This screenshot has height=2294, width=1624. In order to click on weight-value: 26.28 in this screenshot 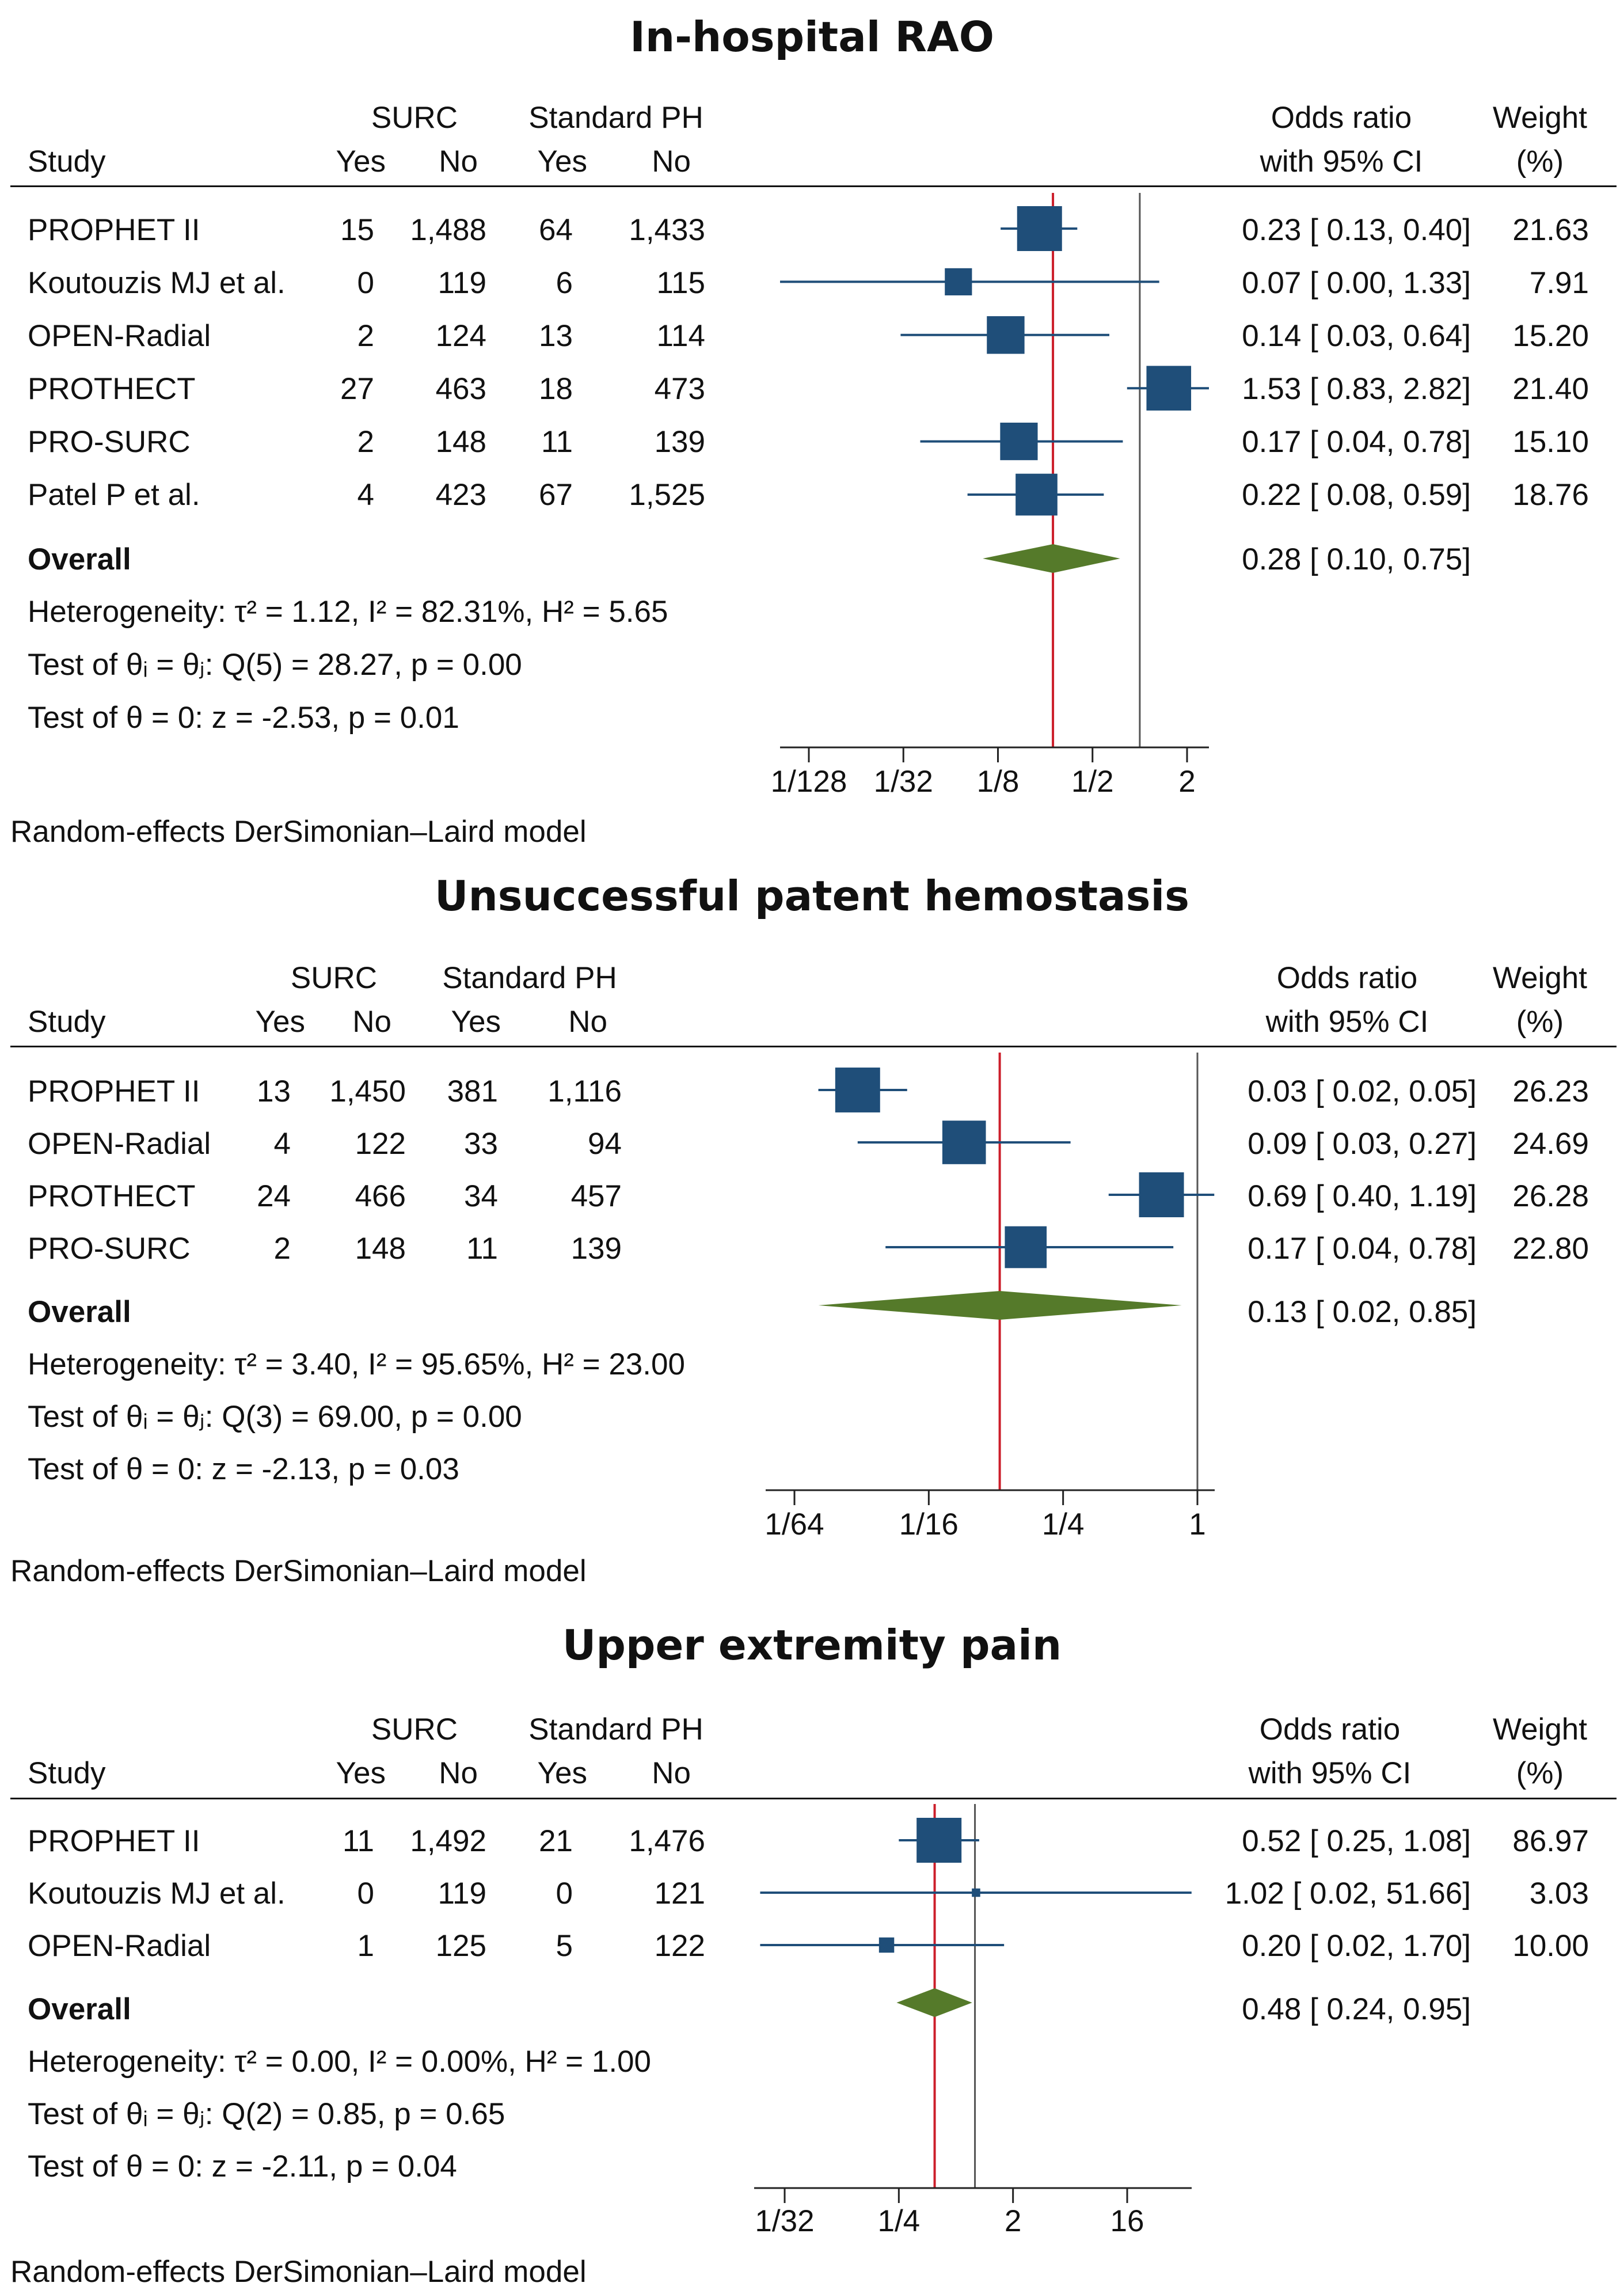, I will do `click(1550, 1196)`.